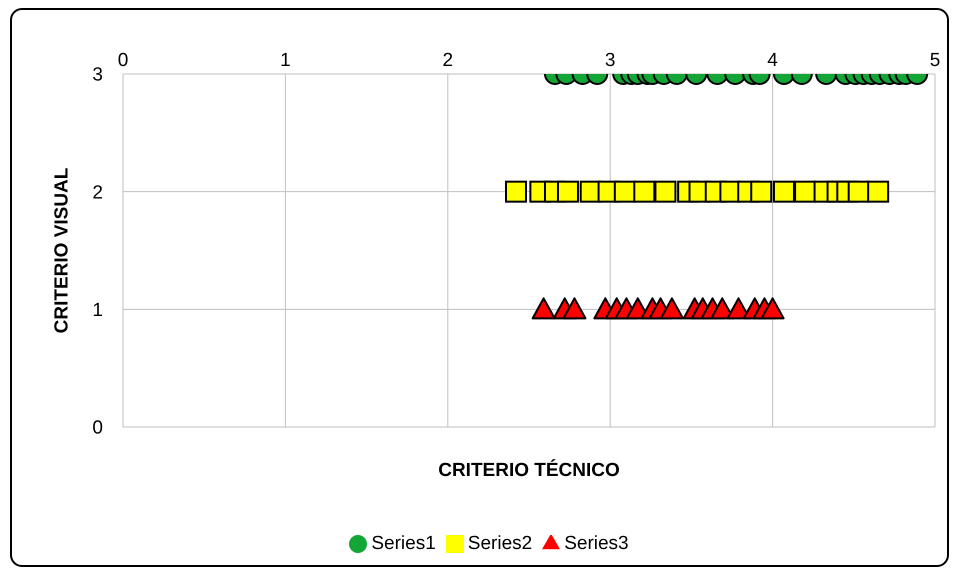 This screenshot has height=579, width=963. I want to click on legend-label: Series1, so click(403, 543).